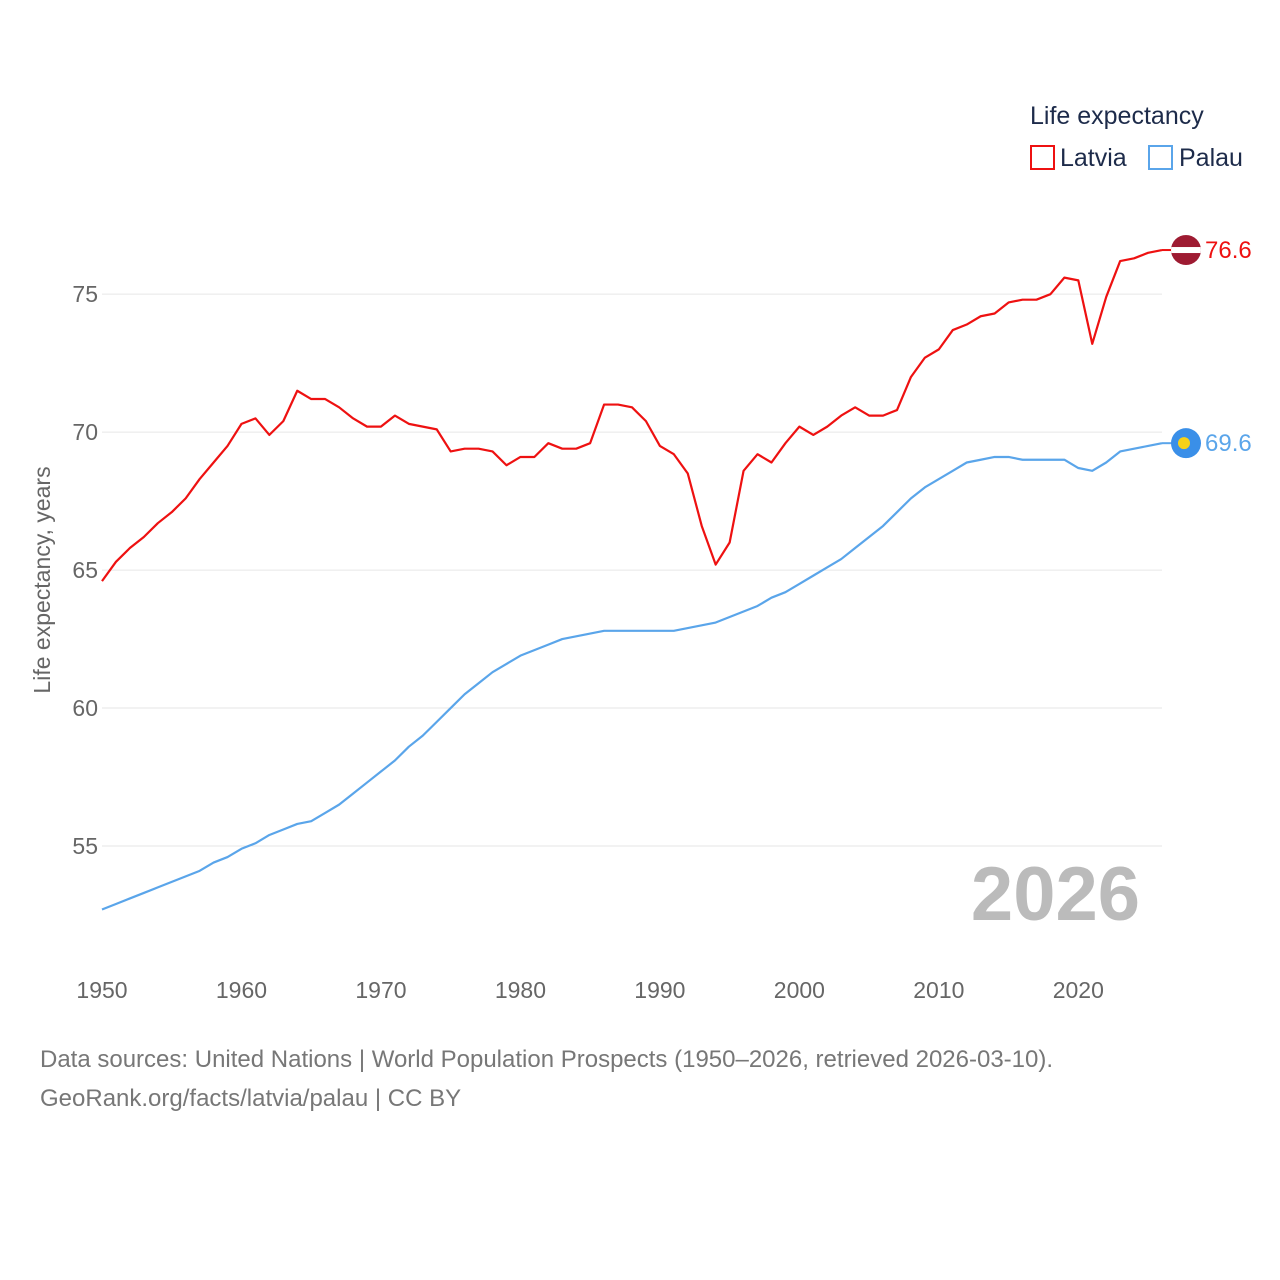 This screenshot has width=1280, height=1280. I want to click on flag-white-stripe, so click(1186, 250).